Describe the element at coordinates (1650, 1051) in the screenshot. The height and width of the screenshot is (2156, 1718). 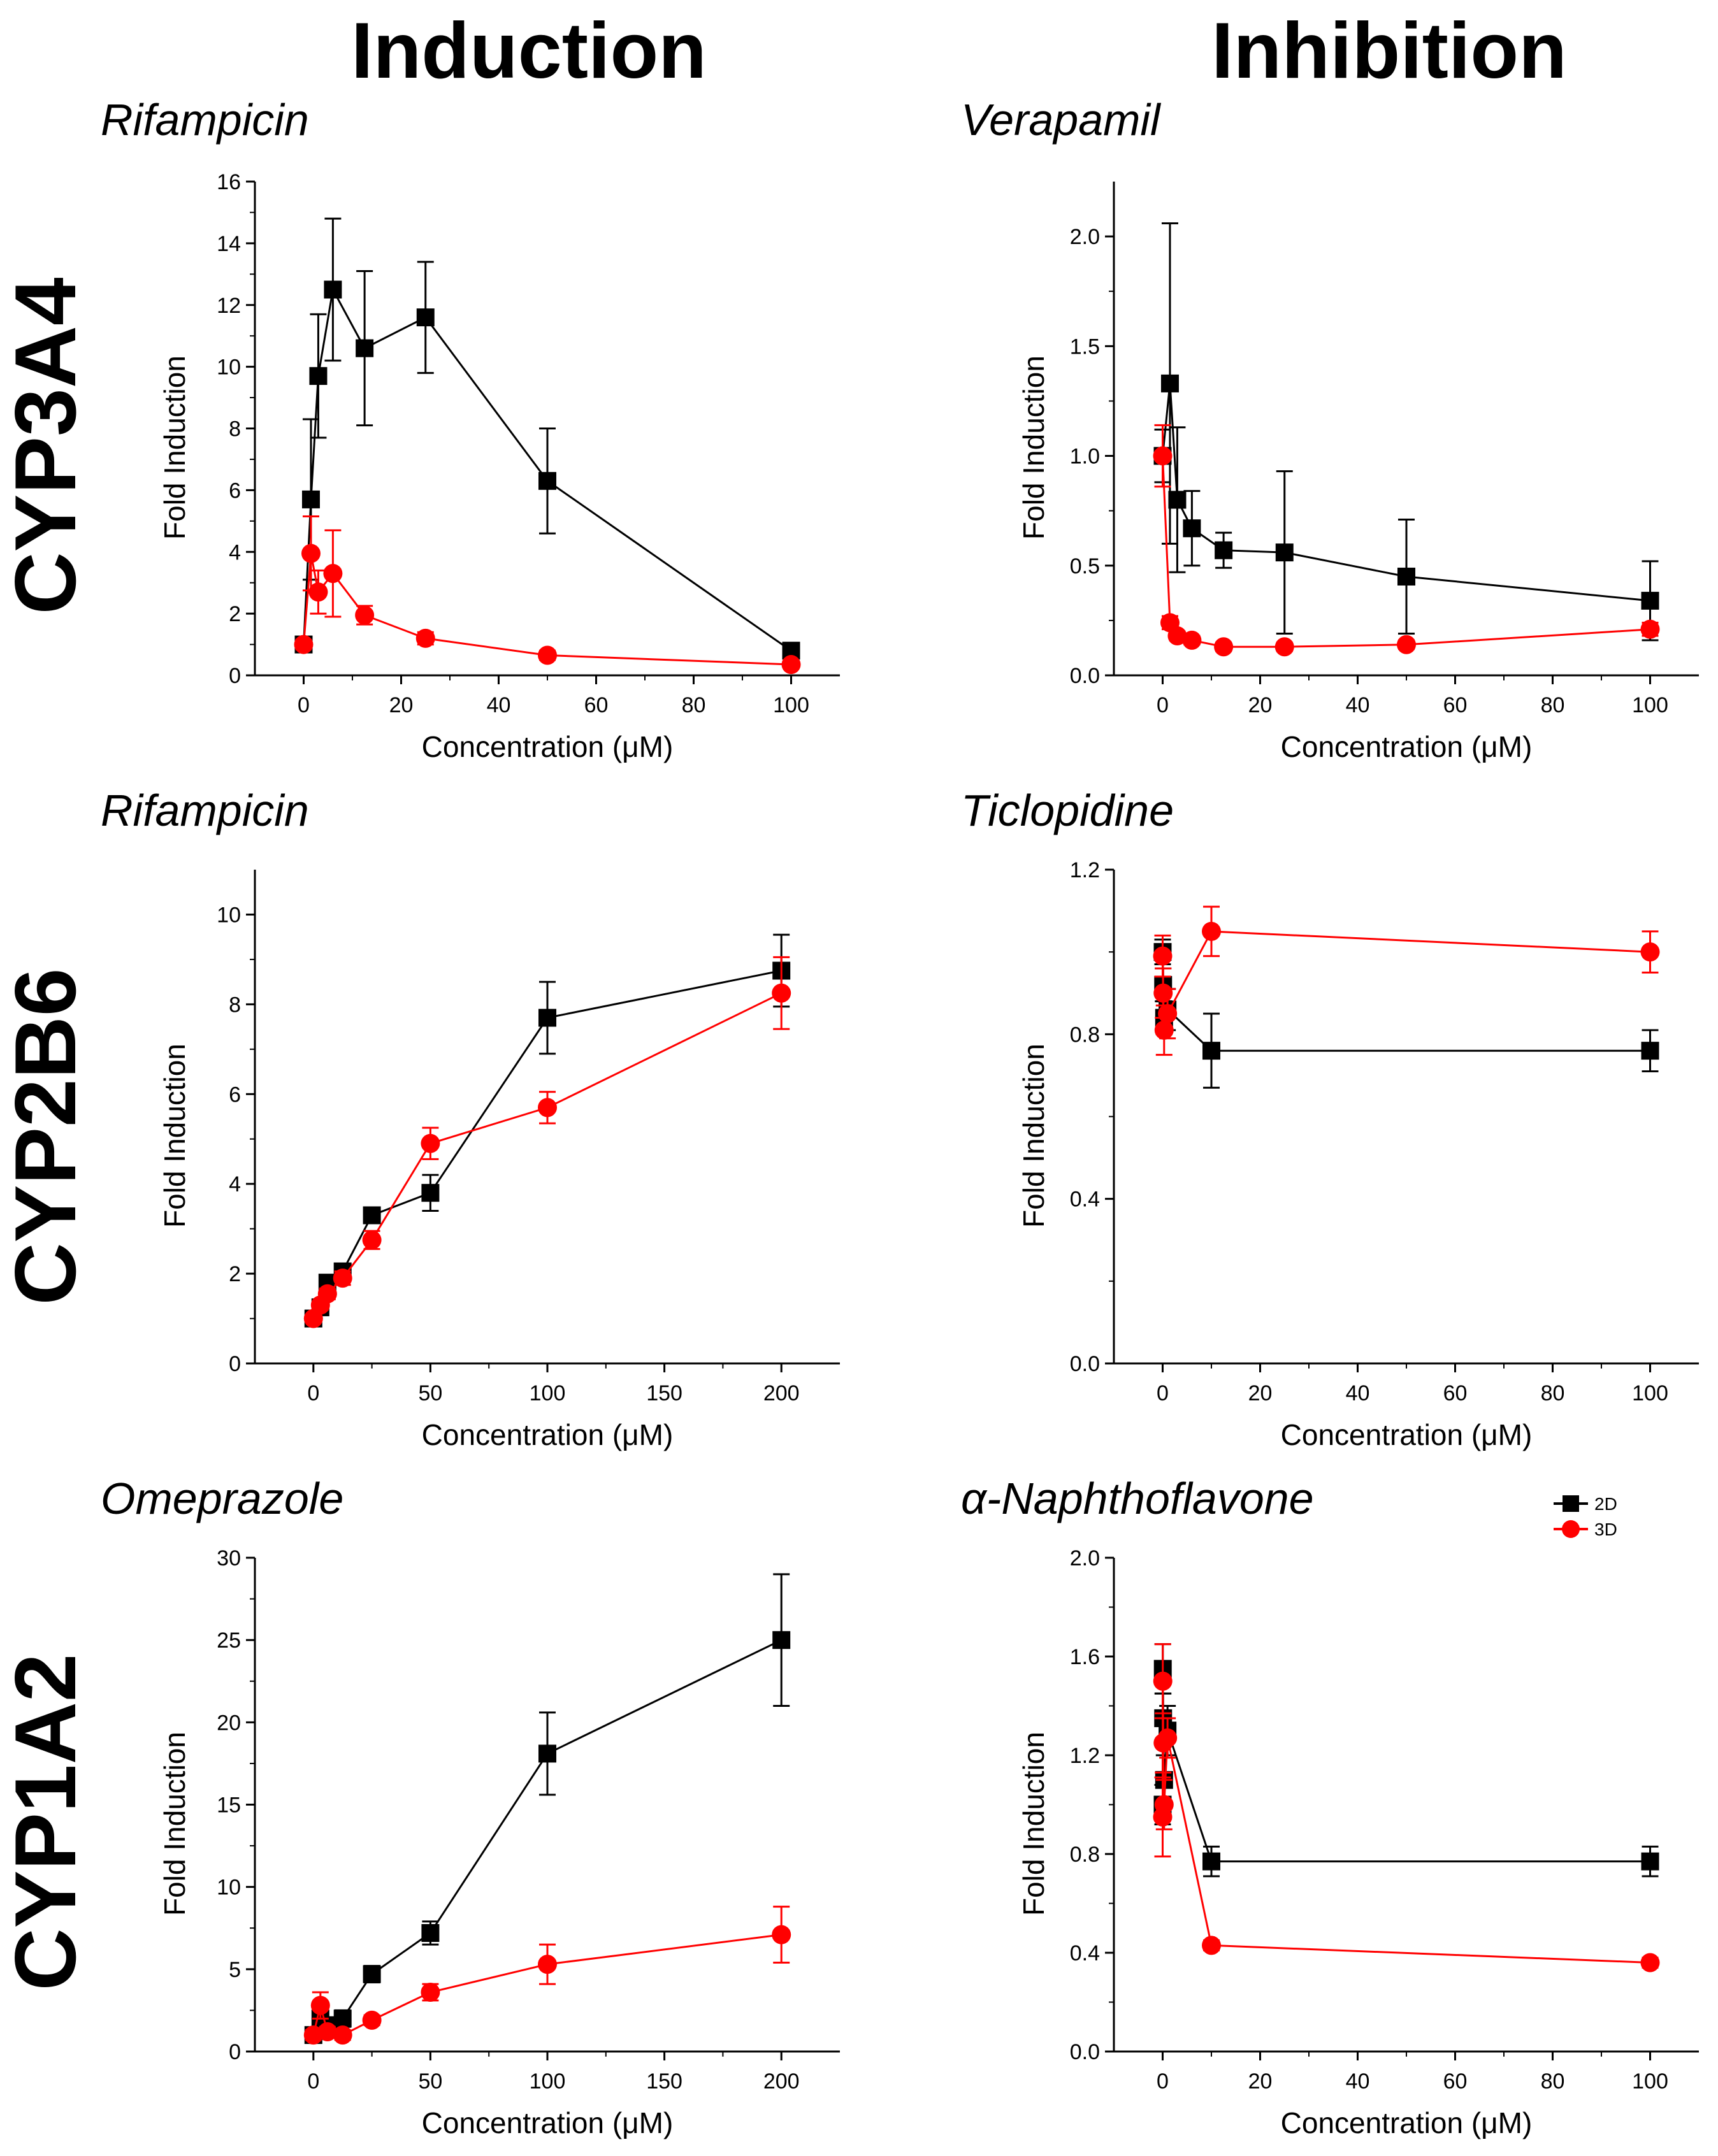
I see `cyp2b6-inhibition-point-2d` at that location.